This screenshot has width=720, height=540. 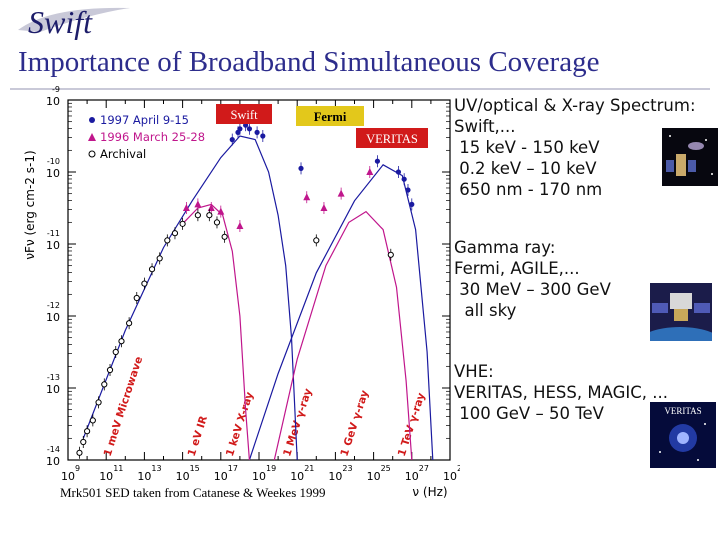 What do you see at coordinates (412, 424) in the screenshot?
I see `band-label: 1 TeV γ-ray` at bounding box center [412, 424].